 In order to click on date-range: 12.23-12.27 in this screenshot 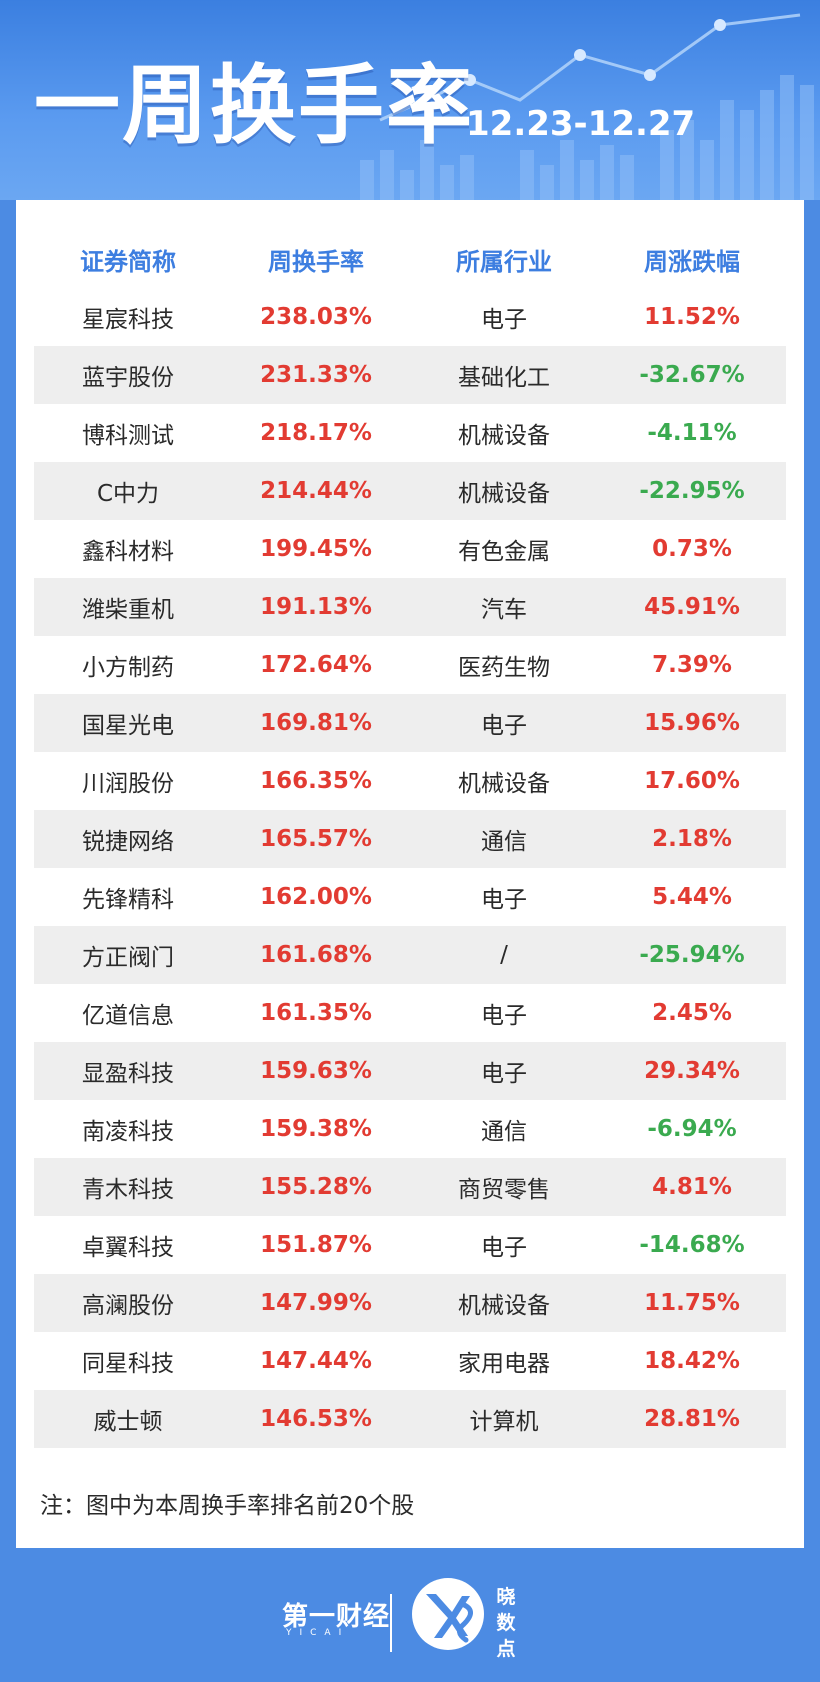, I will do `click(581, 124)`.